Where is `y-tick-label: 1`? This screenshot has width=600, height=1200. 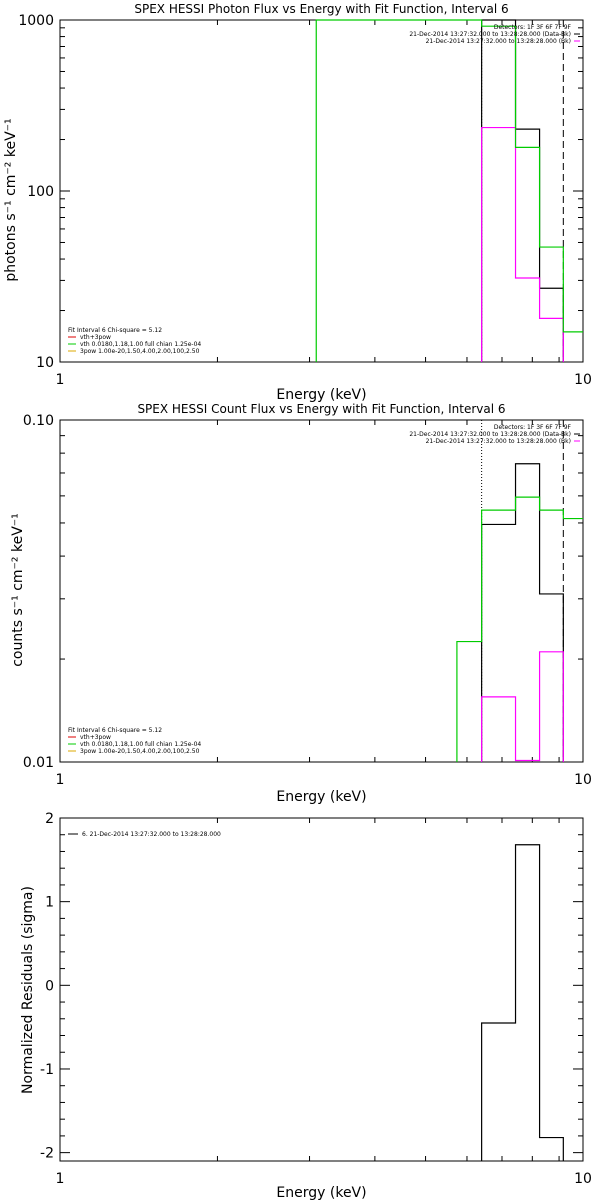
y-tick-label: 1 is located at coordinates (49, 903).